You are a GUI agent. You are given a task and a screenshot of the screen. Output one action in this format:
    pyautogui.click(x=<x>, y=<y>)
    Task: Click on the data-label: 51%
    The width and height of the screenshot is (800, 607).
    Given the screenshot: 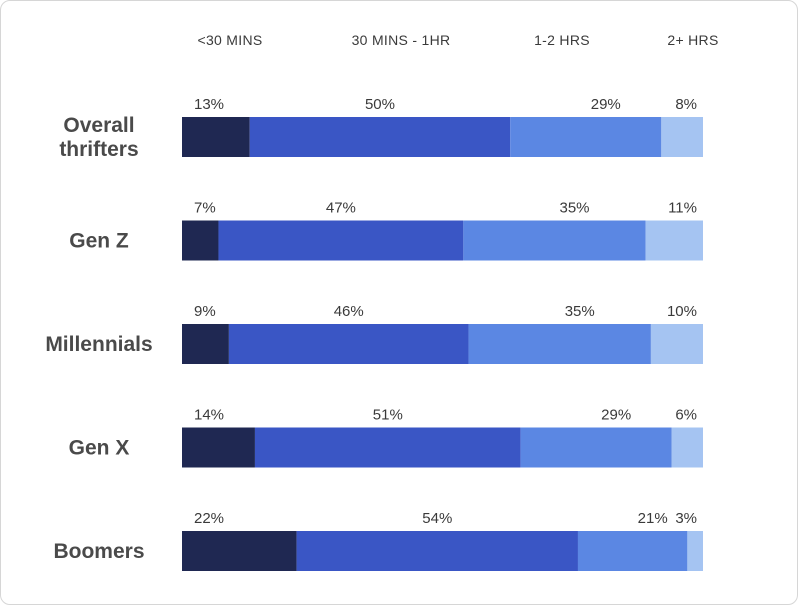 What is the action you would take?
    pyautogui.click(x=388, y=415)
    